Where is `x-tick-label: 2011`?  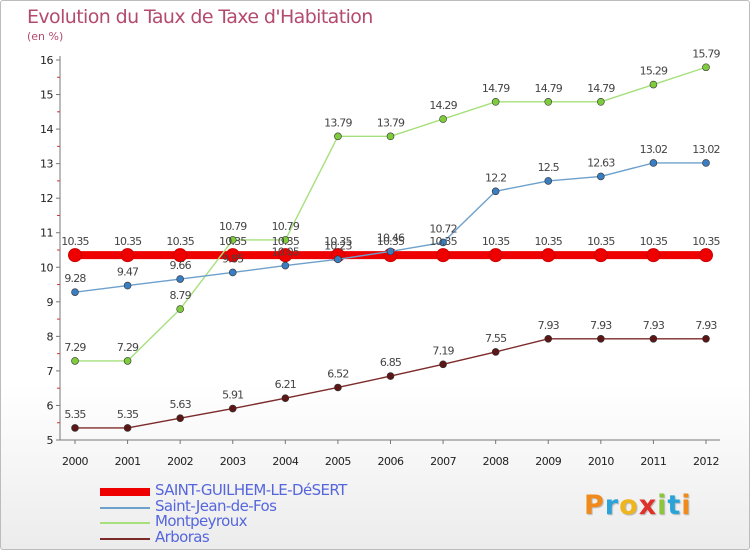
x-tick-label: 2011 is located at coordinates (653, 461).